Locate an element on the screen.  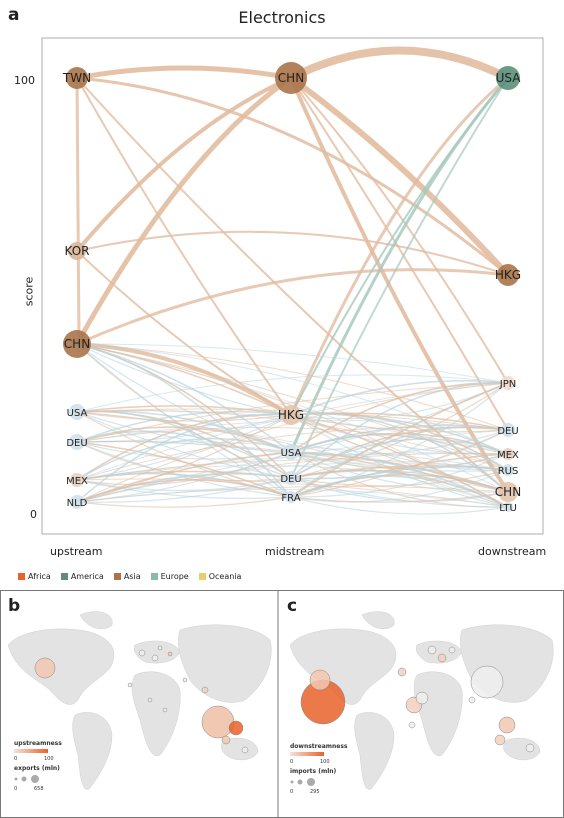
legend-swatch-europe is located at coordinates (154, 576).